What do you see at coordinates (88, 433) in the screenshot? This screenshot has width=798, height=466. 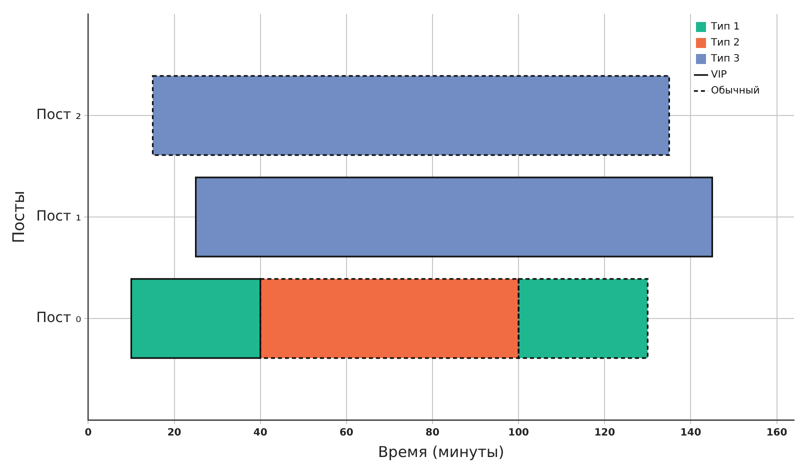 I see `x-tick-label: 0` at bounding box center [88, 433].